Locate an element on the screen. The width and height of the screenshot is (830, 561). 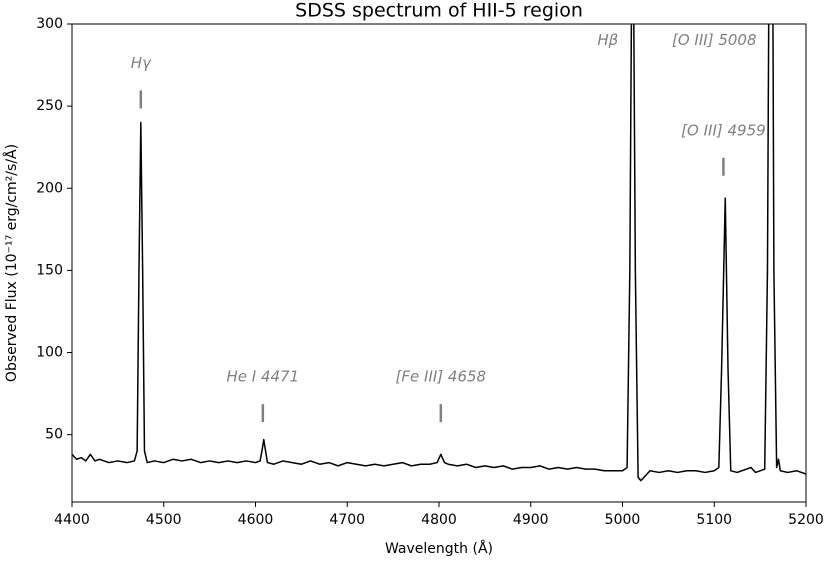
x-tick-label: 4600 is located at coordinates (256, 520).